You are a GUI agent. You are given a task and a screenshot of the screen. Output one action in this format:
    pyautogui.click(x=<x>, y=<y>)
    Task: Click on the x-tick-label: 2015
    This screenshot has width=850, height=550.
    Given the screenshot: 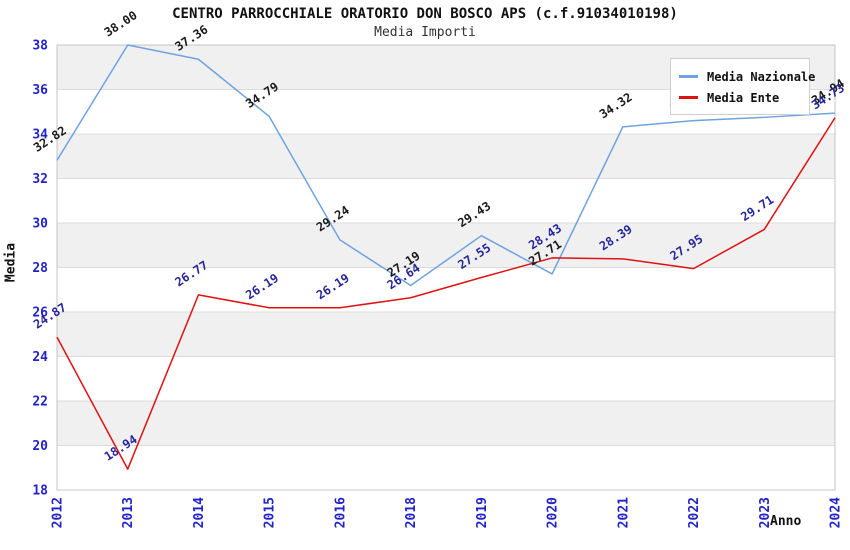 What is the action you would take?
    pyautogui.click(x=270, y=512)
    